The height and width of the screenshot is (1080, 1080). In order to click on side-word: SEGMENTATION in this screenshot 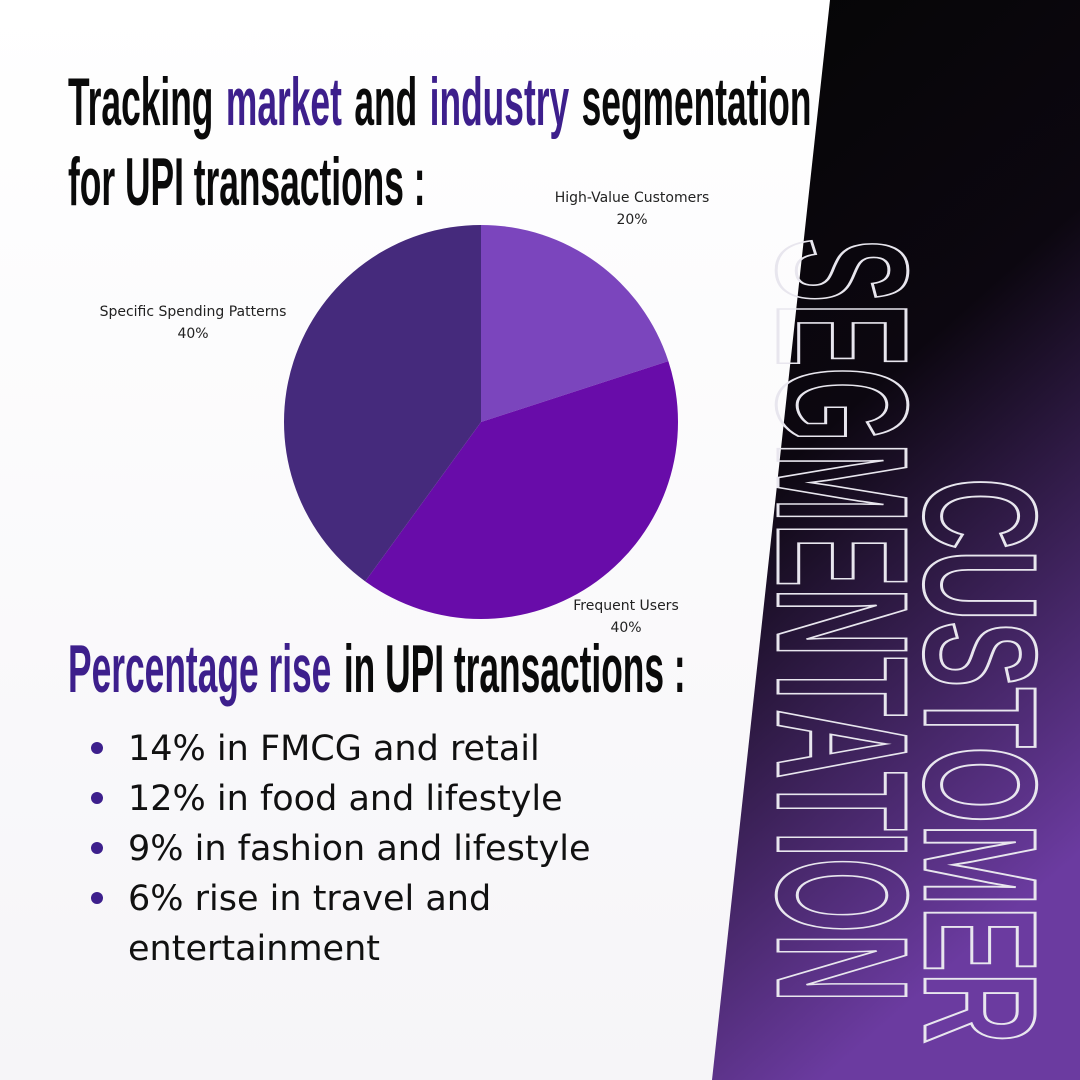, I will do `click(841, 620)`.